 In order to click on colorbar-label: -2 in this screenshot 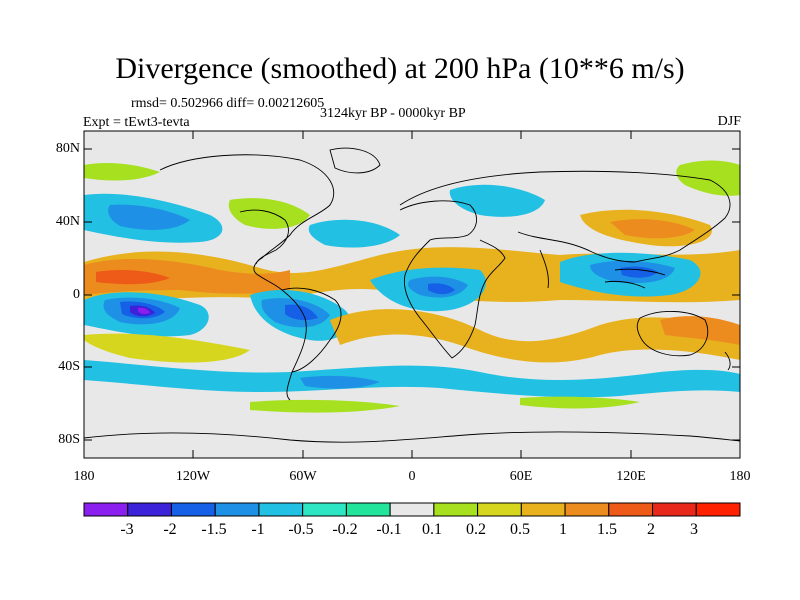, I will do `click(170, 529)`.